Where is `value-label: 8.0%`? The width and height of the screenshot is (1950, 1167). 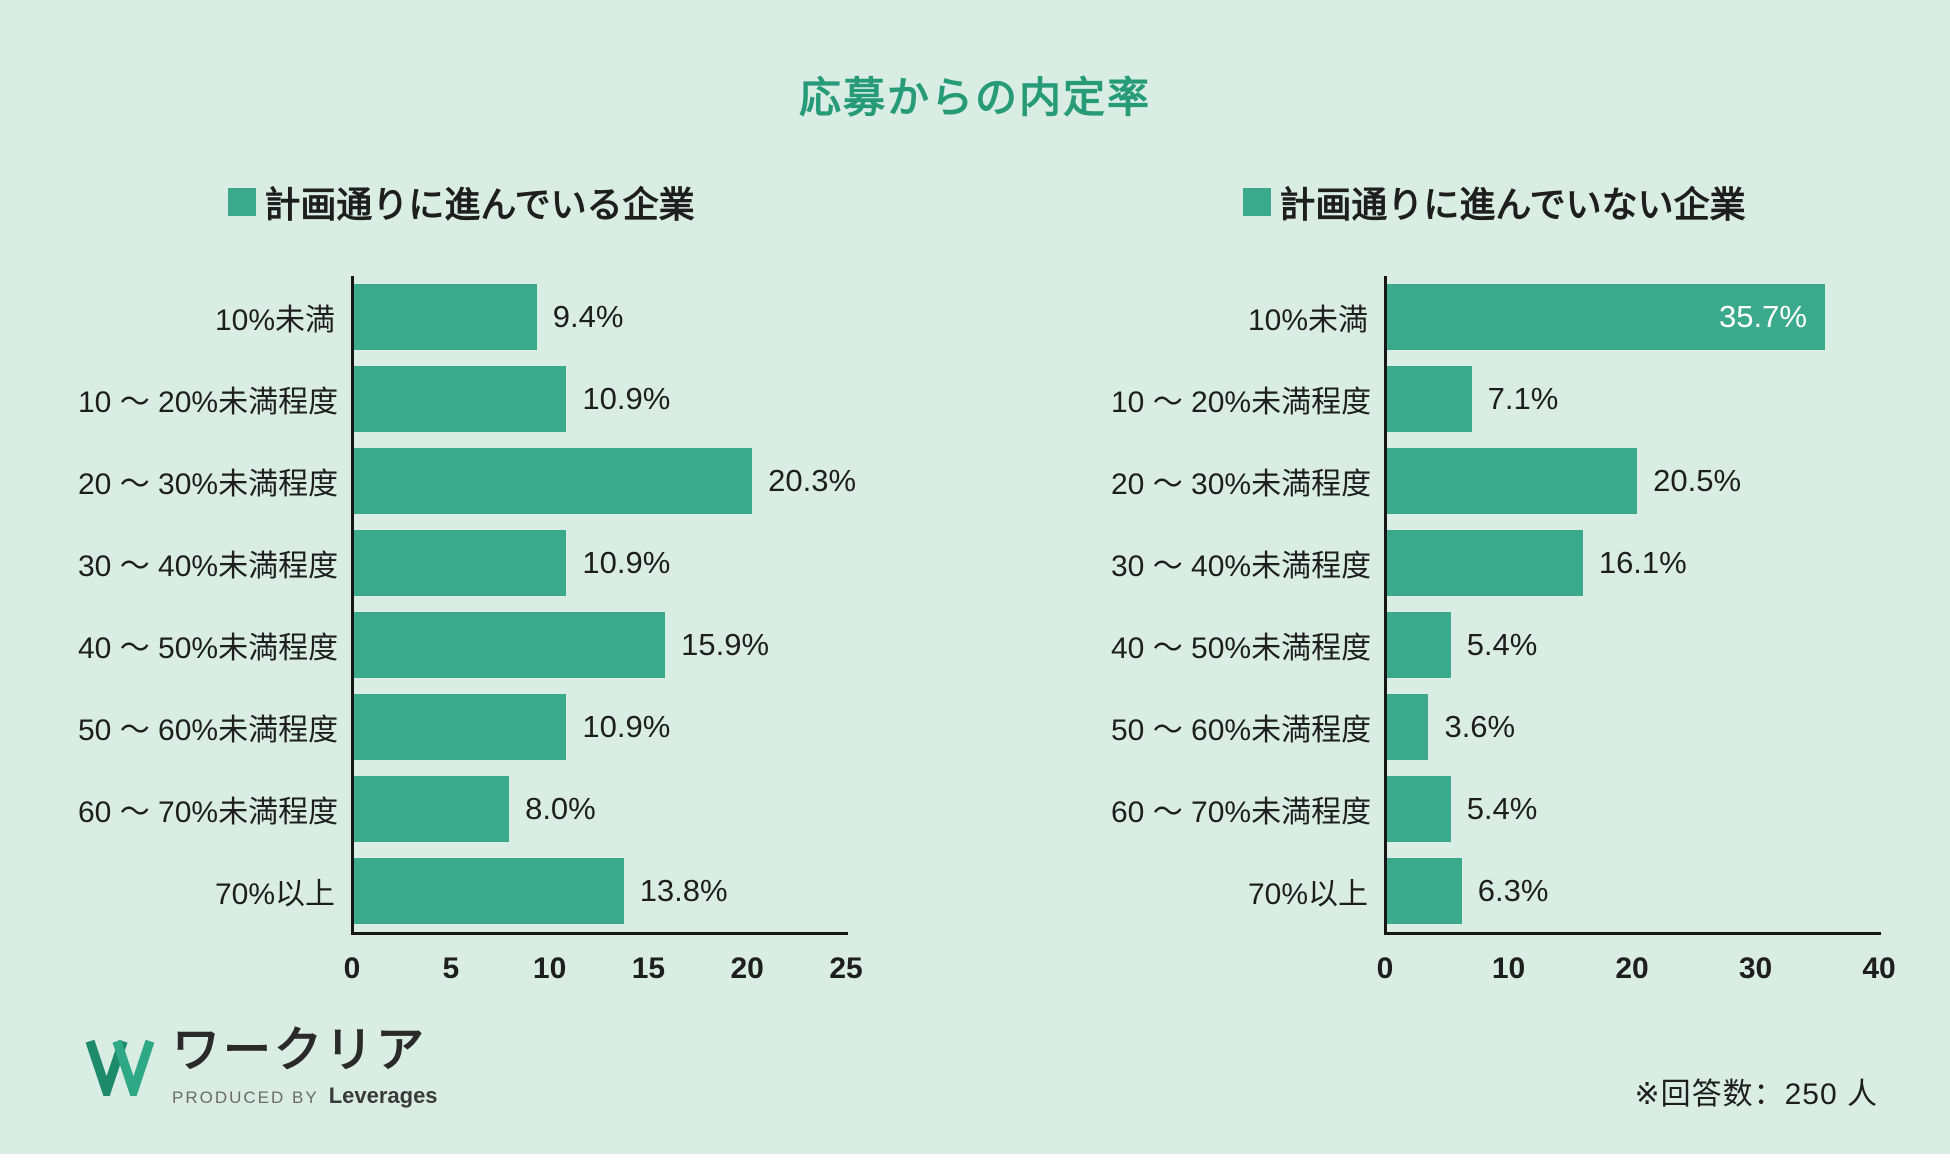
value-label: 8.0% is located at coordinates (560, 808).